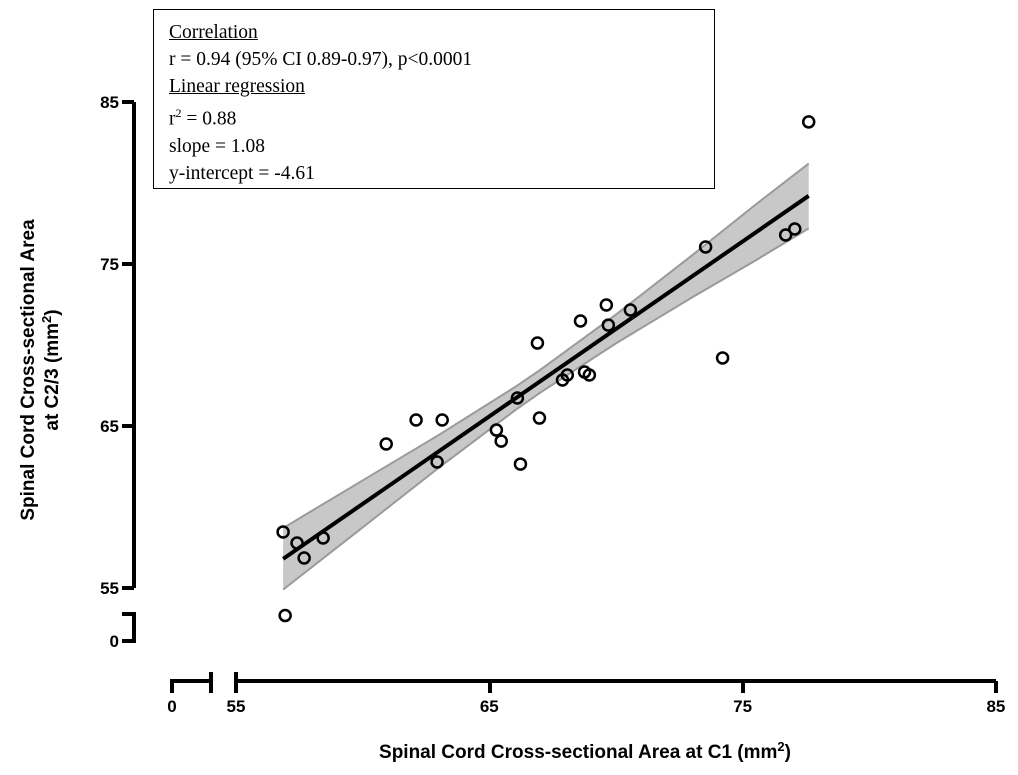  What do you see at coordinates (616, 682) in the screenshot?
I see `x-axis-main` at bounding box center [616, 682].